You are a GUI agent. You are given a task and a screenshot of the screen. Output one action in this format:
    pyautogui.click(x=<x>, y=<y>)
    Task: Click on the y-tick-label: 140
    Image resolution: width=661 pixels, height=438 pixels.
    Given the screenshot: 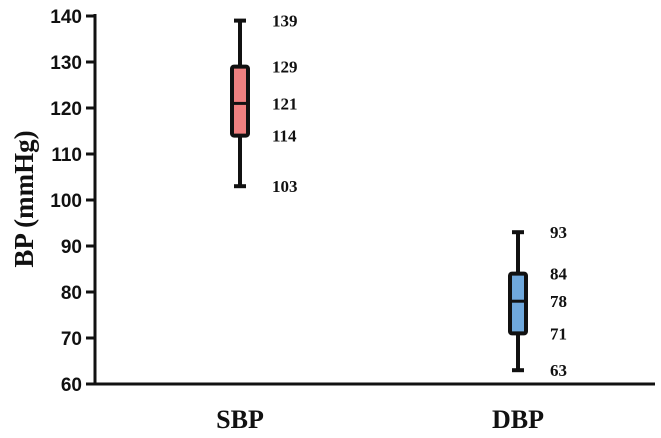 What is the action you would take?
    pyautogui.click(x=66, y=17)
    